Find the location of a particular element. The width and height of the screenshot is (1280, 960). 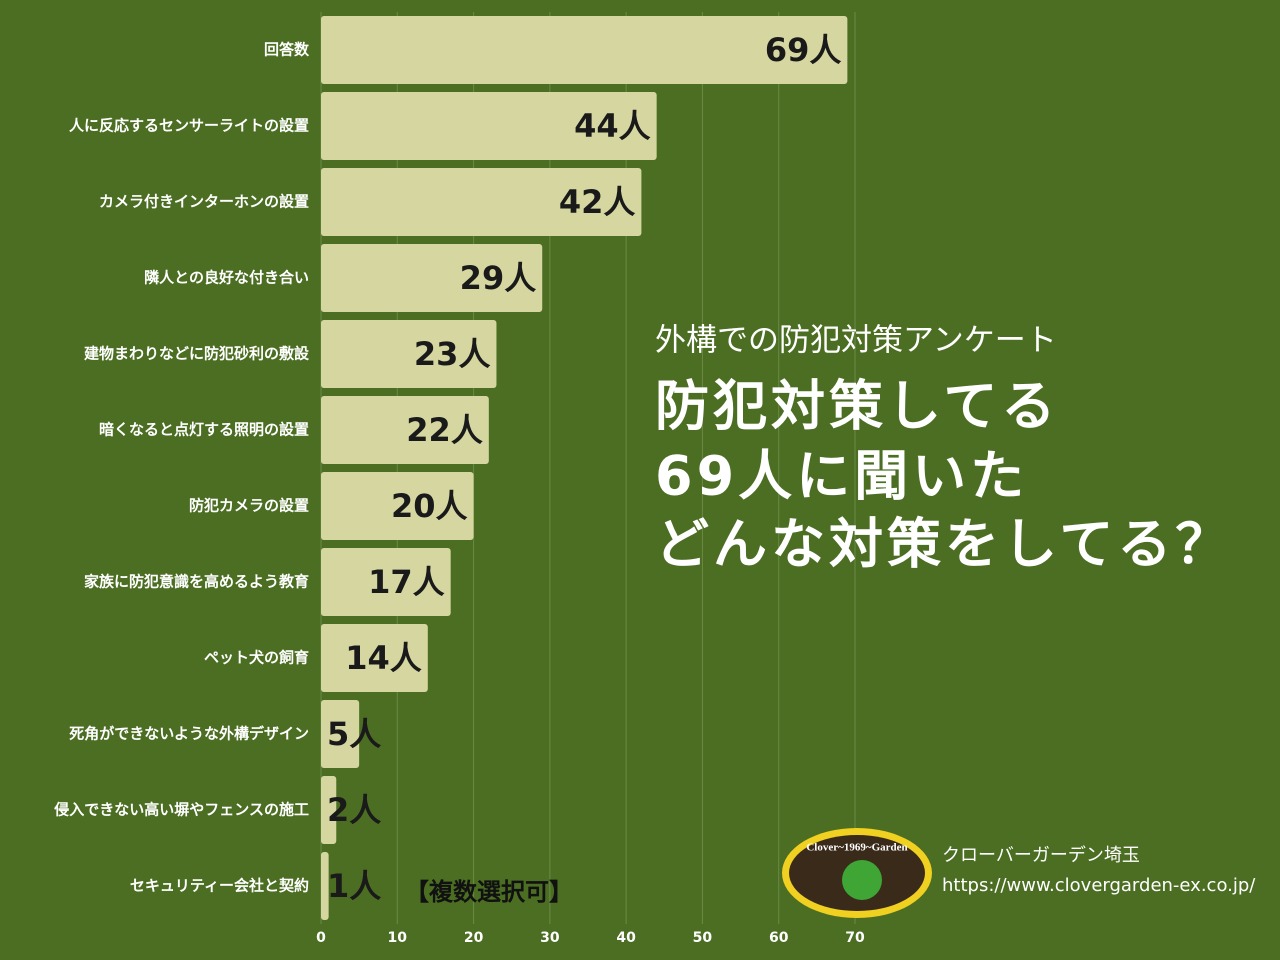

logo: Clover~1969~Garden is located at coordinates (857, 873).